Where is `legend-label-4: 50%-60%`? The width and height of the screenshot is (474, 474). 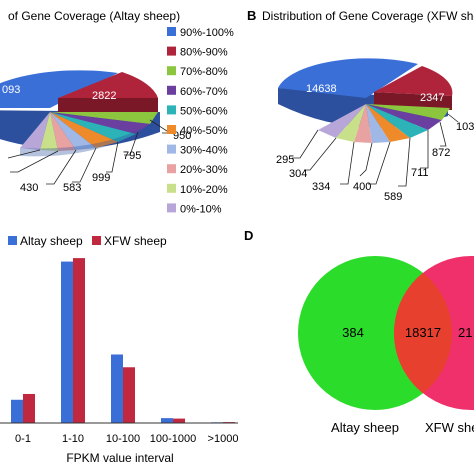
legend-label-4: 50%-60% is located at coordinates (204, 111).